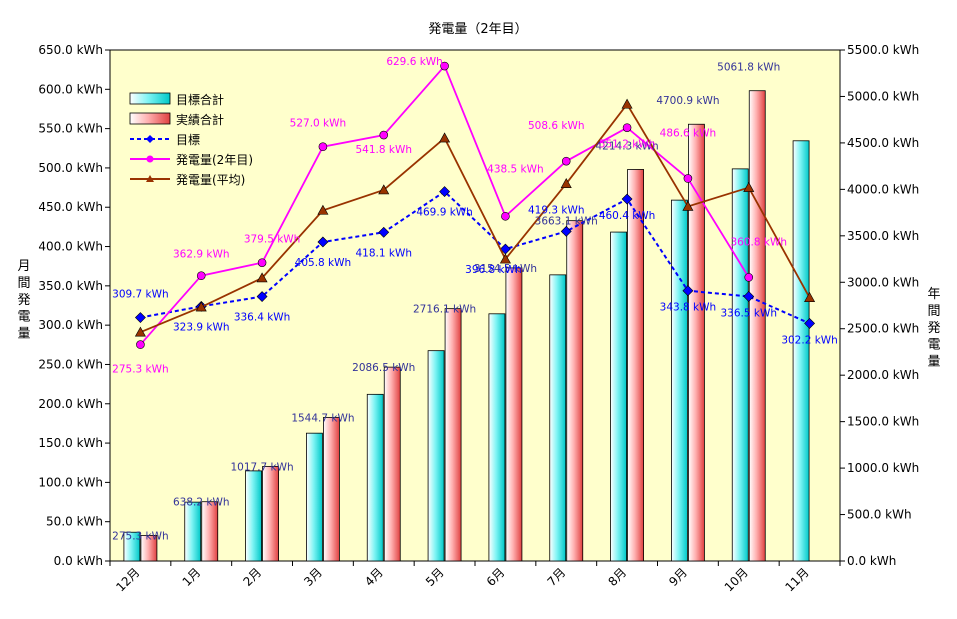  I want to click on line-data-label: 527.0 kWh, so click(318, 124).